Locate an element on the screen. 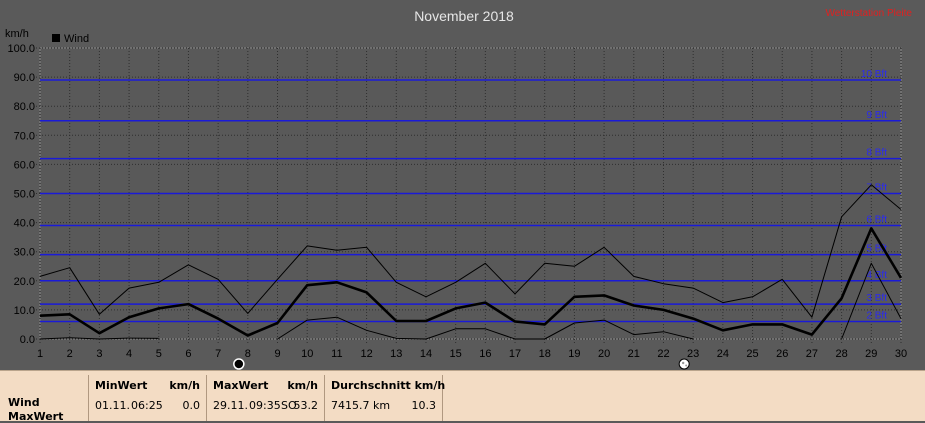 This screenshot has width=925, height=423. avg-header: Durchschnitt km/h is located at coordinates (388, 385).